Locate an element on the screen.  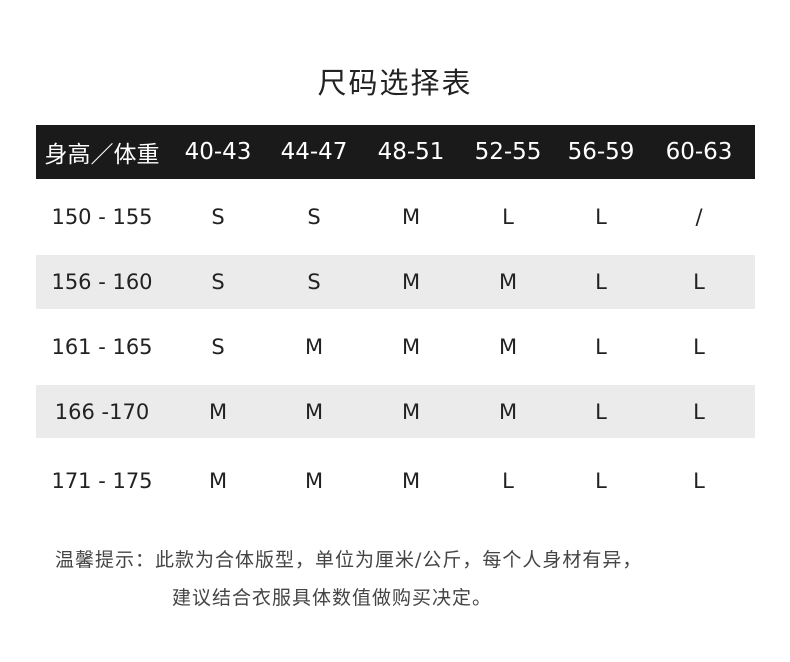
header-weight-range: 56-59 is located at coordinates (601, 152).